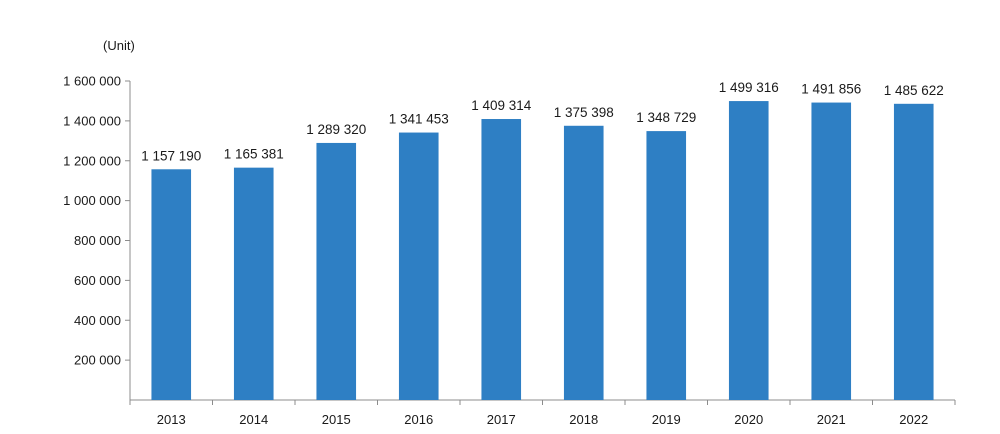 This screenshot has height=434, width=1000. I want to click on data-label-2015: 1 289 320, so click(336, 129).